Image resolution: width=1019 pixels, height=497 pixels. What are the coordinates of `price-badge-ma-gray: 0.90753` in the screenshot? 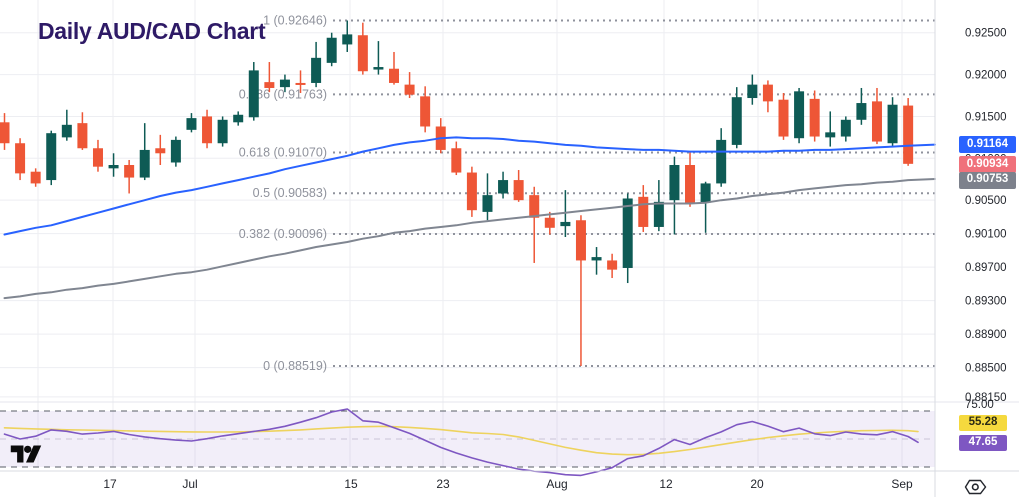 It's located at (987, 180).